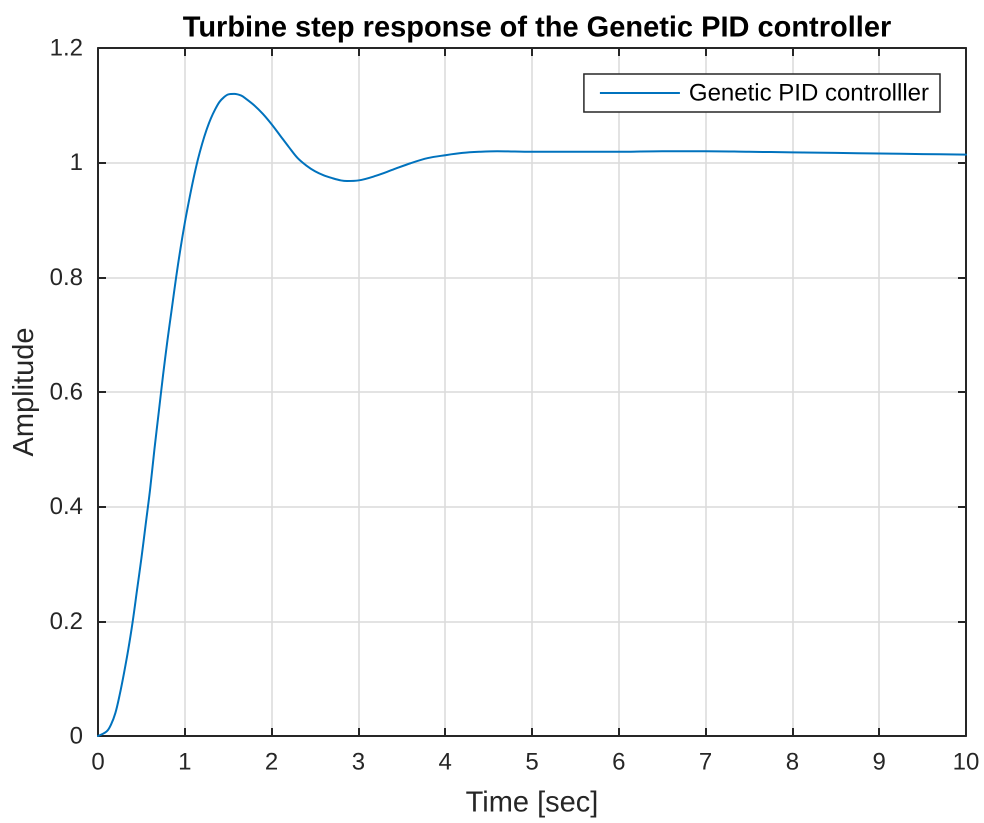 The image size is (984, 823). What do you see at coordinates (76, 162) in the screenshot?
I see `y-tick-label: 1` at bounding box center [76, 162].